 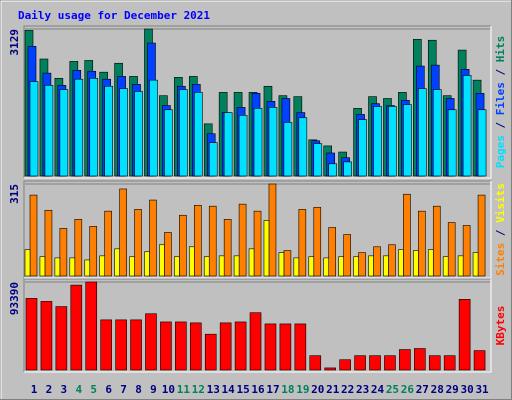 I want to click on x-tick-label: 21, so click(x=333, y=389).